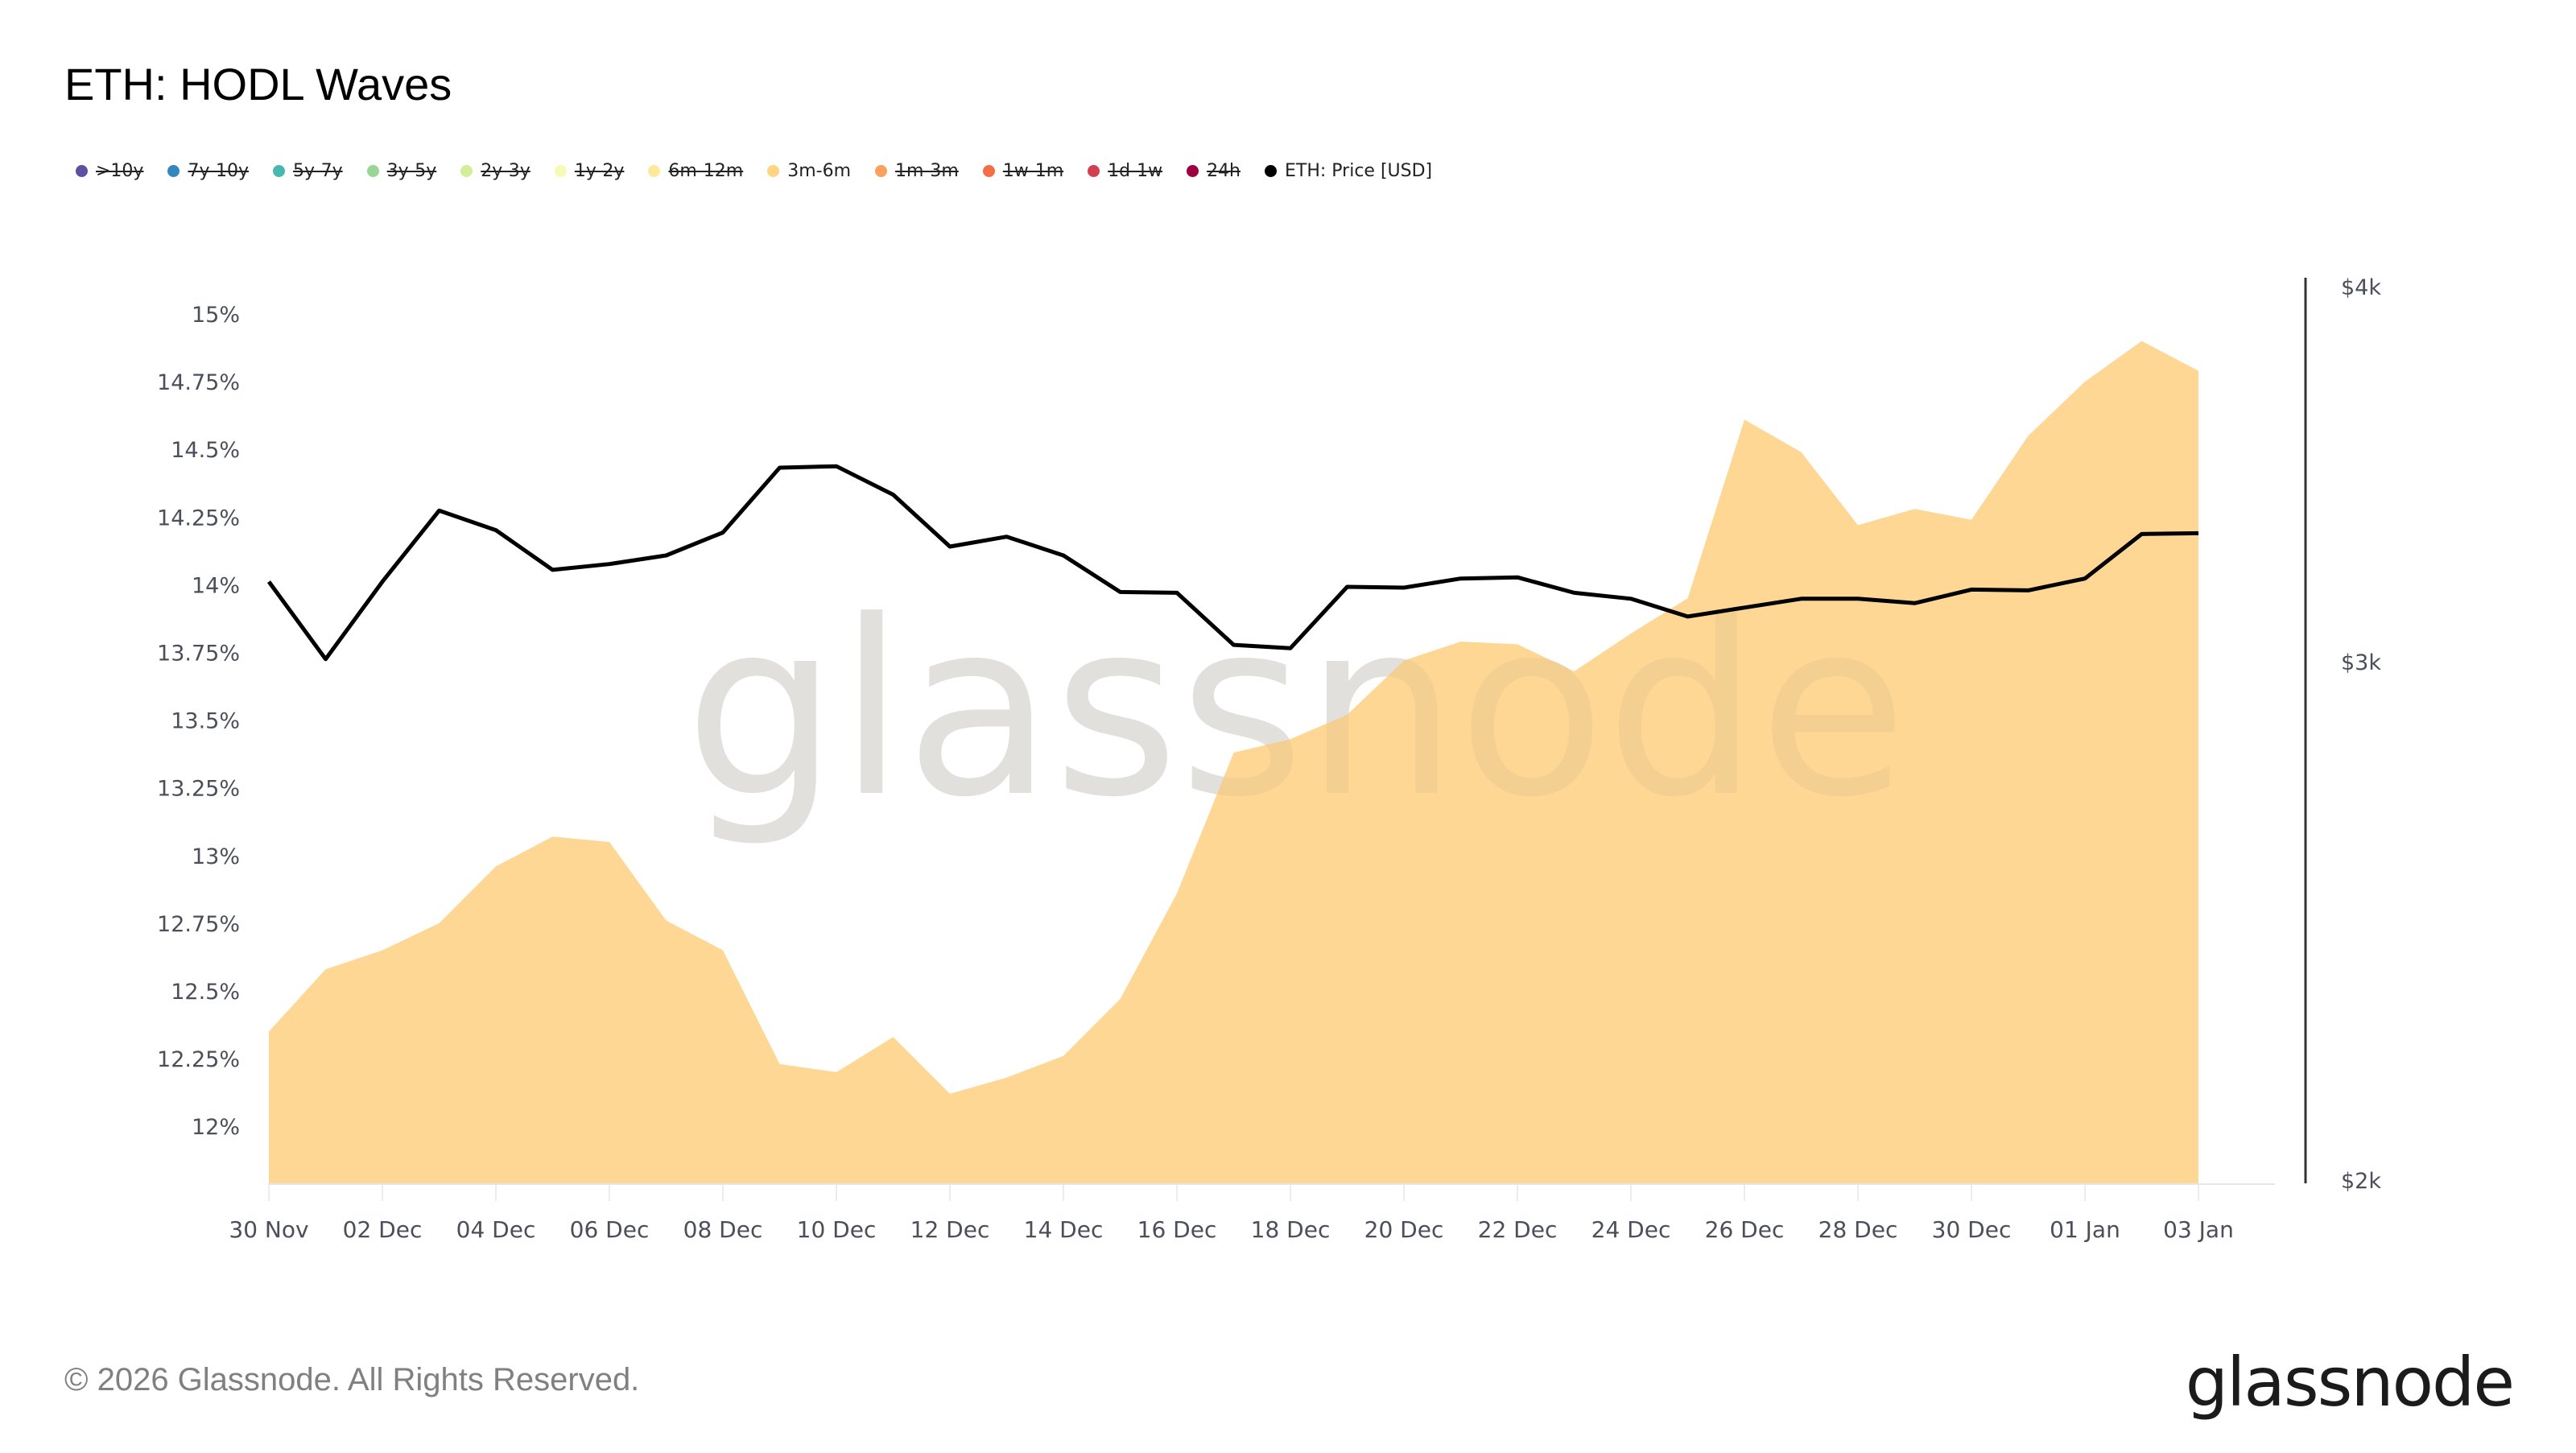  Describe the element at coordinates (1858, 1229) in the screenshot. I see `x-tick-label: 28 Dec` at that location.